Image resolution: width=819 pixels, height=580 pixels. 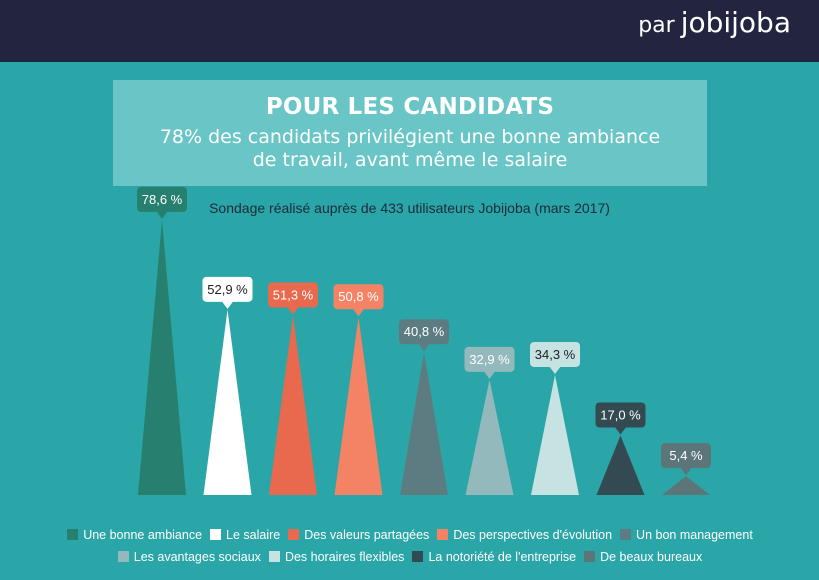 What do you see at coordinates (686, 455) in the screenshot?
I see `data-label-text: 5,4 %` at bounding box center [686, 455].